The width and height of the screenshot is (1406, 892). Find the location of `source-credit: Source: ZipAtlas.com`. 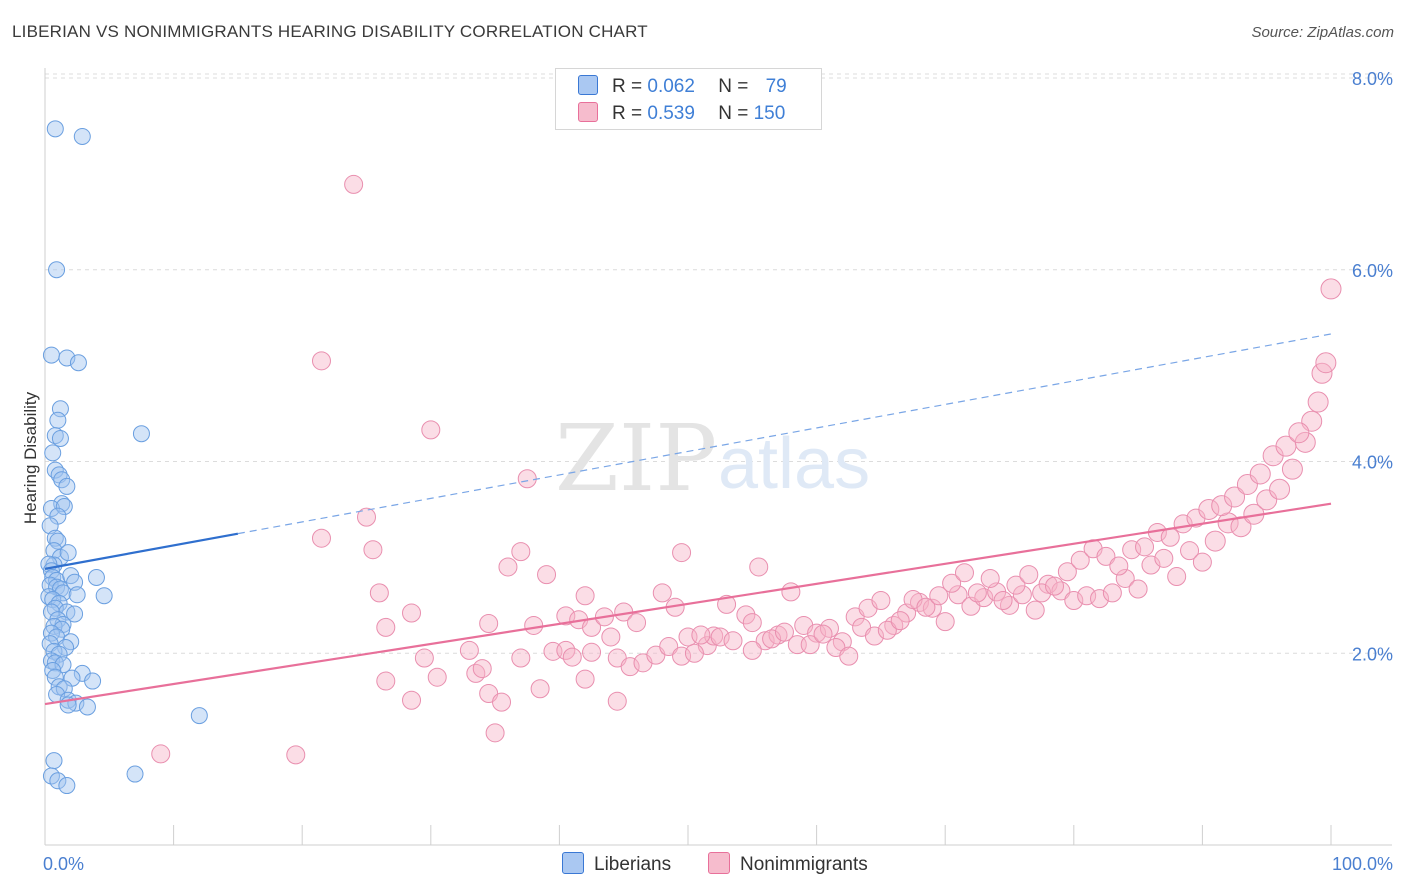

source-credit: Source: ZipAtlas.com is located at coordinates (1322, 32).